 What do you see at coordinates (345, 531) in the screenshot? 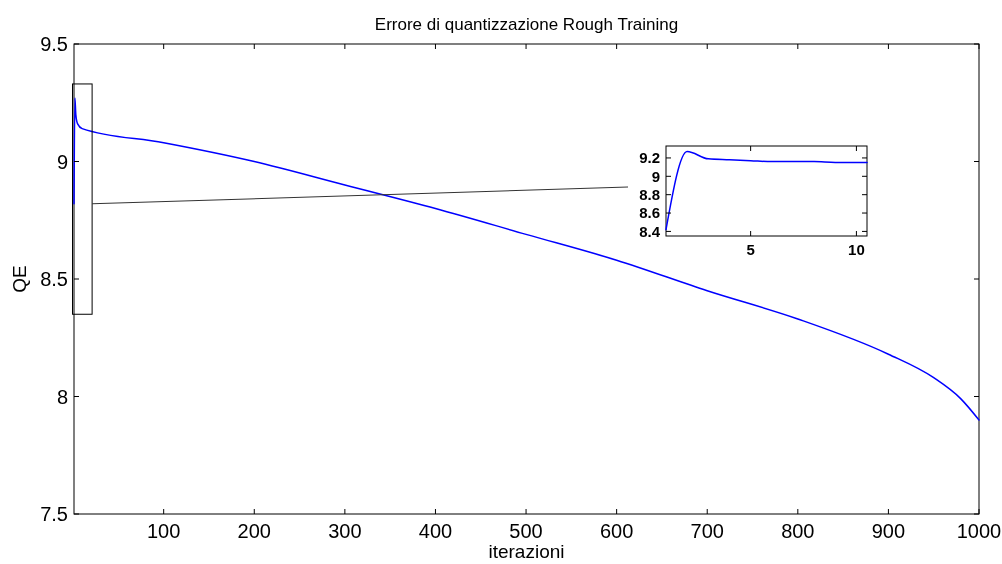
I see `x-tick-label: 300` at bounding box center [345, 531].